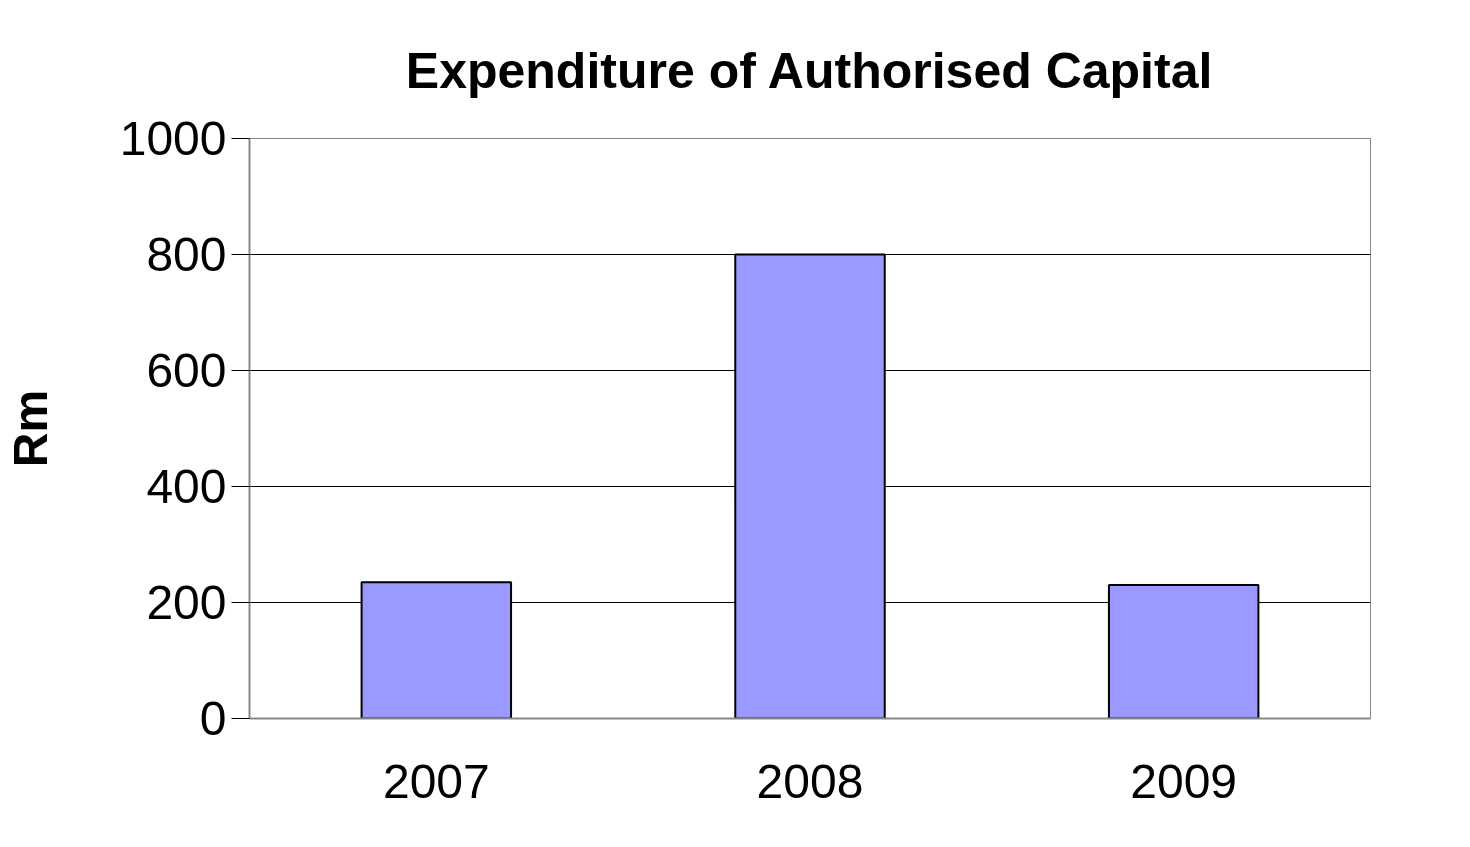 This screenshot has width=1470, height=847. What do you see at coordinates (30, 428) in the screenshot?
I see `y-axis-title: Rm` at bounding box center [30, 428].